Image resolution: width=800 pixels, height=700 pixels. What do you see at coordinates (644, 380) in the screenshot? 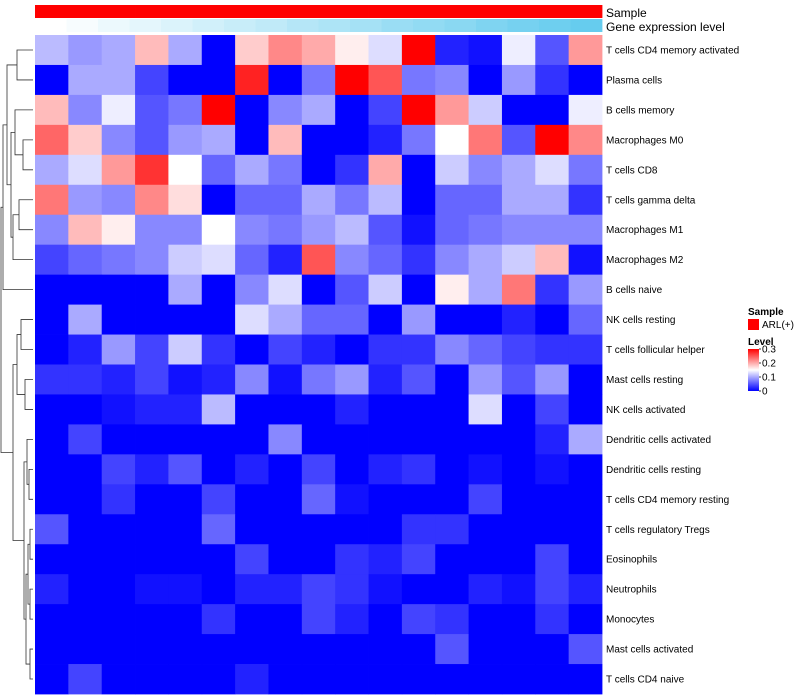
I see `row-label: Mast cells resting` at bounding box center [644, 380].